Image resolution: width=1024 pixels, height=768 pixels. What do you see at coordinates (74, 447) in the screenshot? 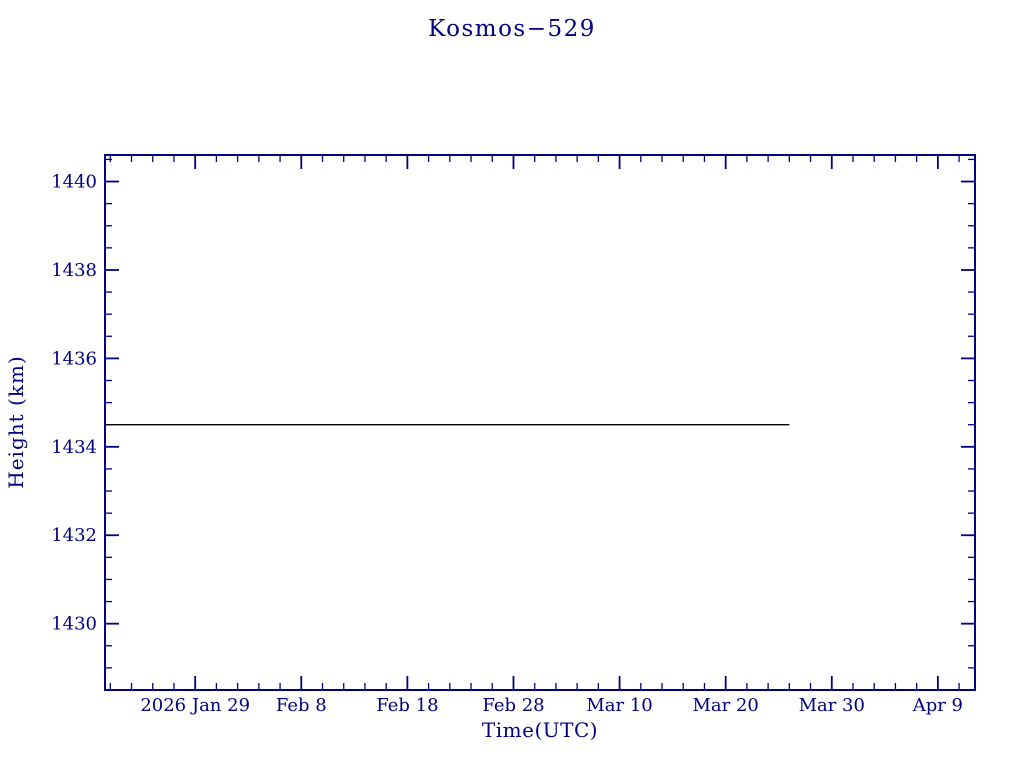
I see `y-tick-label: 1434` at bounding box center [74, 447].